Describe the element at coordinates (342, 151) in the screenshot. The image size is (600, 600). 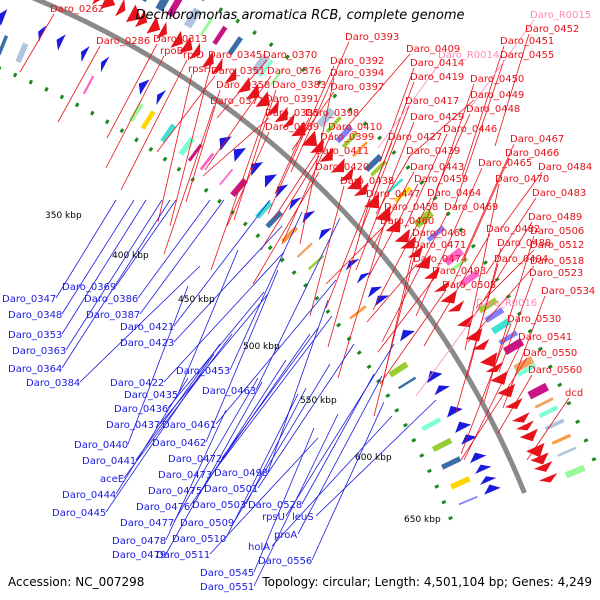
I see `forward-gene-label: Daro_0411` at that location.